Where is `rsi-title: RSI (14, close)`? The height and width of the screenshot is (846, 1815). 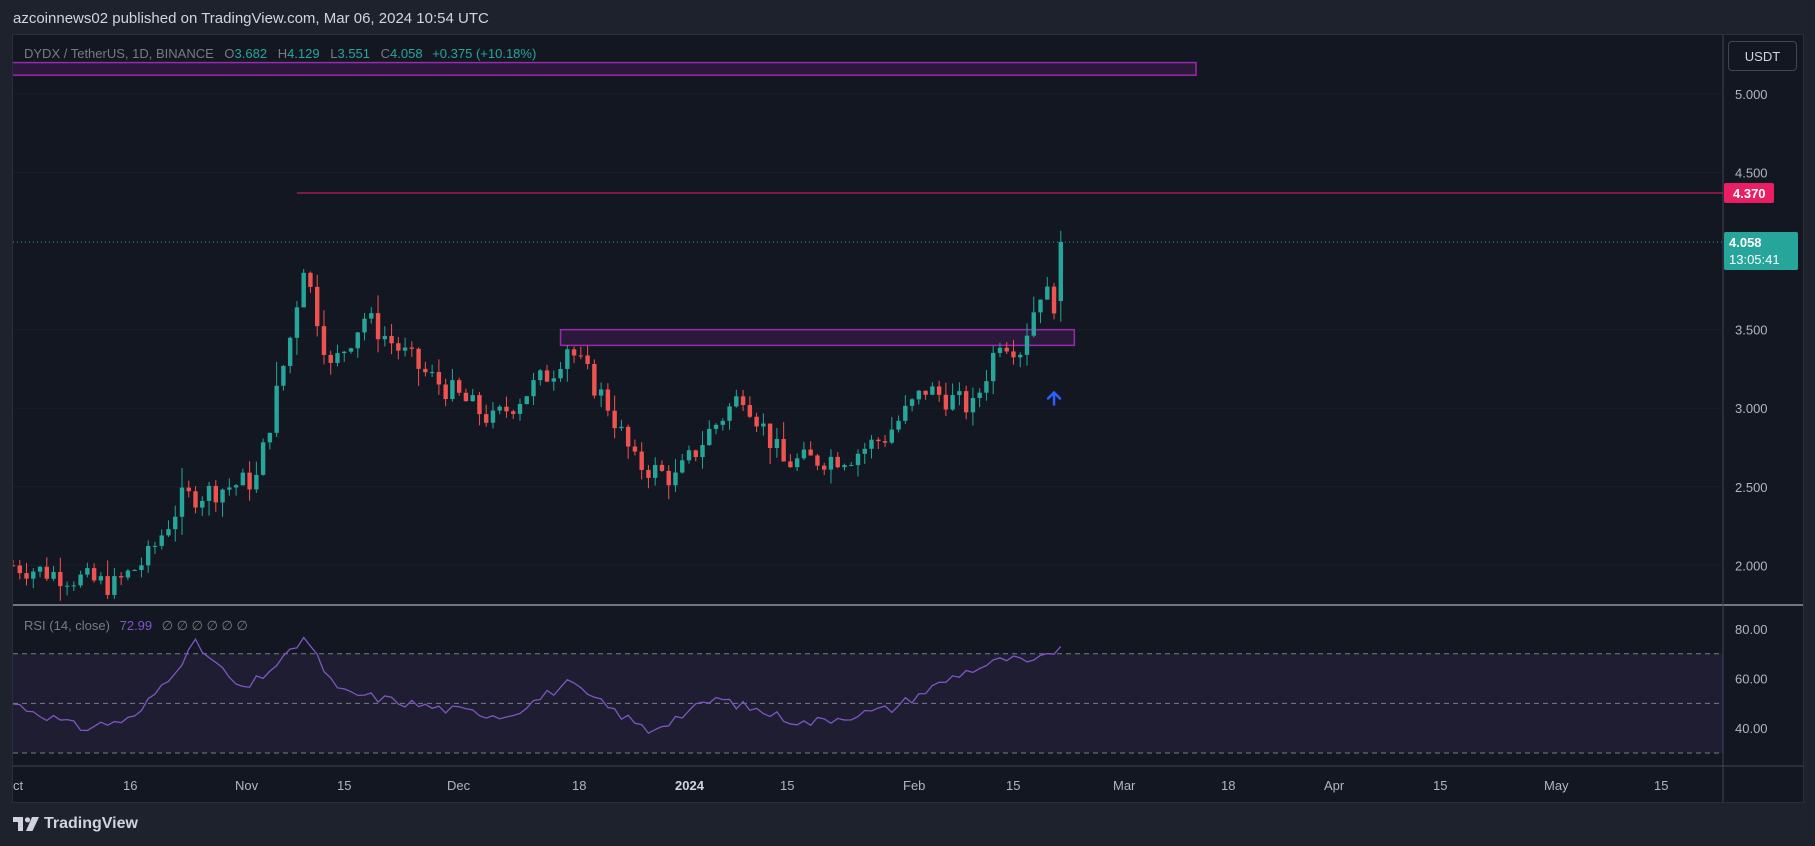 rsi-title: RSI (14, close) is located at coordinates (67, 625).